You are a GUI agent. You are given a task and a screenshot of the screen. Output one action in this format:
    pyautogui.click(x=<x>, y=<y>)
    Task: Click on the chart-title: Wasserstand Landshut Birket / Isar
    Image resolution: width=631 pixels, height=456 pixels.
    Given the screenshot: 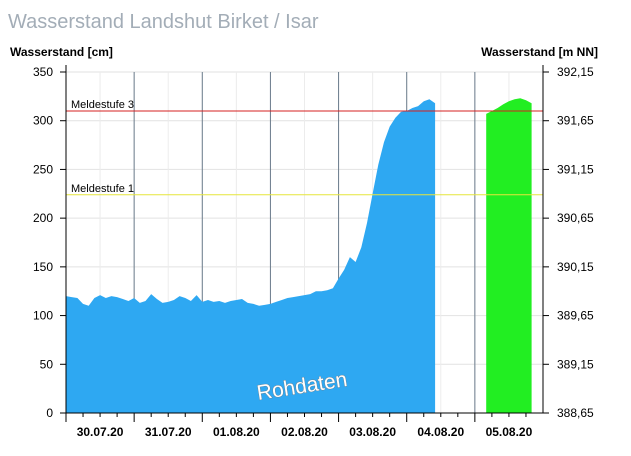 What is the action you would take?
    pyautogui.click(x=163, y=22)
    